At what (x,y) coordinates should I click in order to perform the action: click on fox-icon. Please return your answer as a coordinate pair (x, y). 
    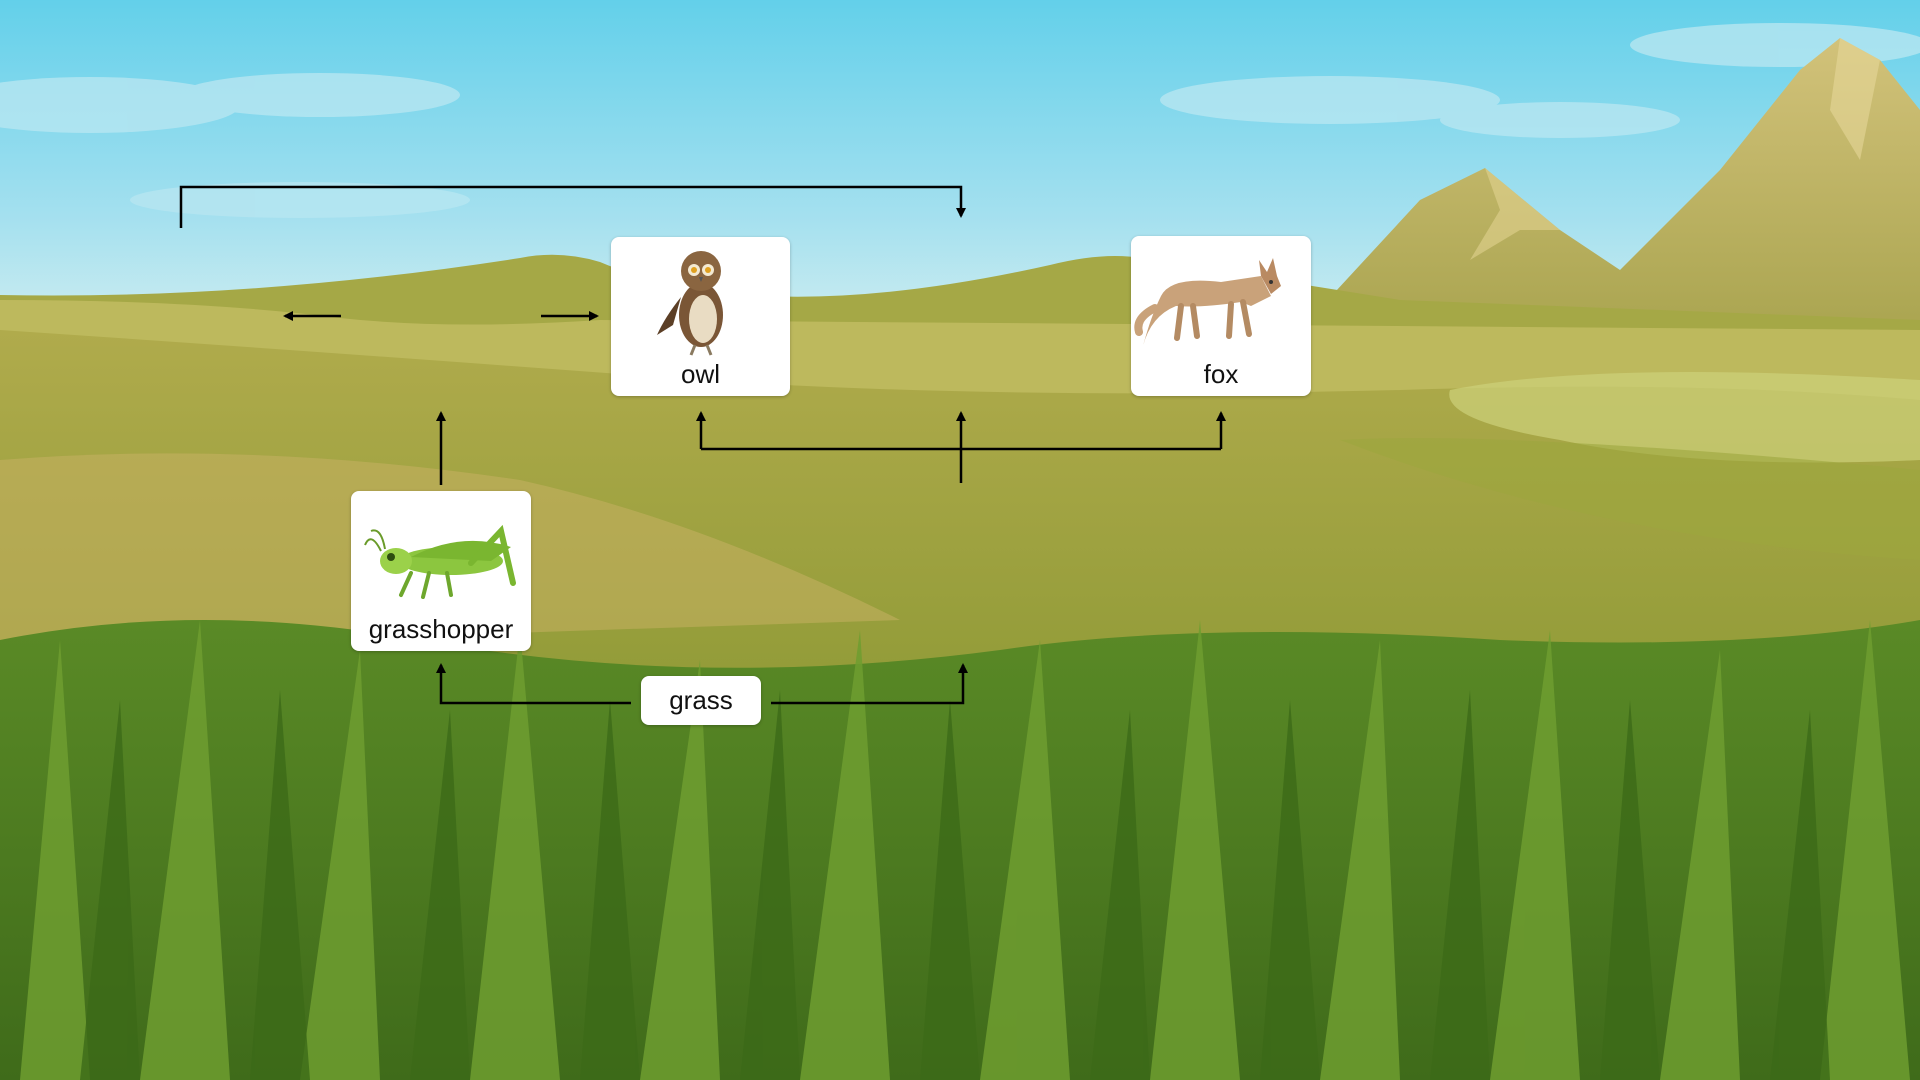
    Looking at the image, I should click on (1207, 302).